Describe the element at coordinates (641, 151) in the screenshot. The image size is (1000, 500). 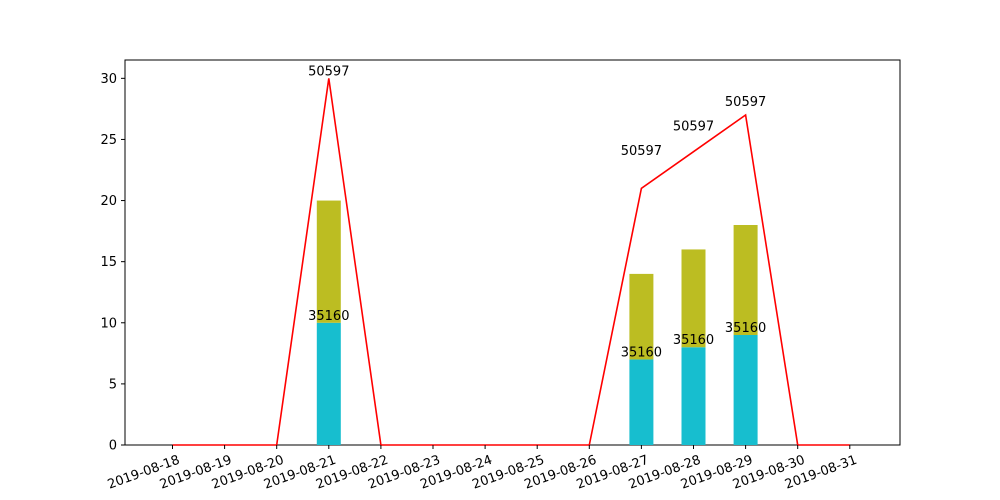
I see `line-value-label-2019-08-27: 50597` at that location.